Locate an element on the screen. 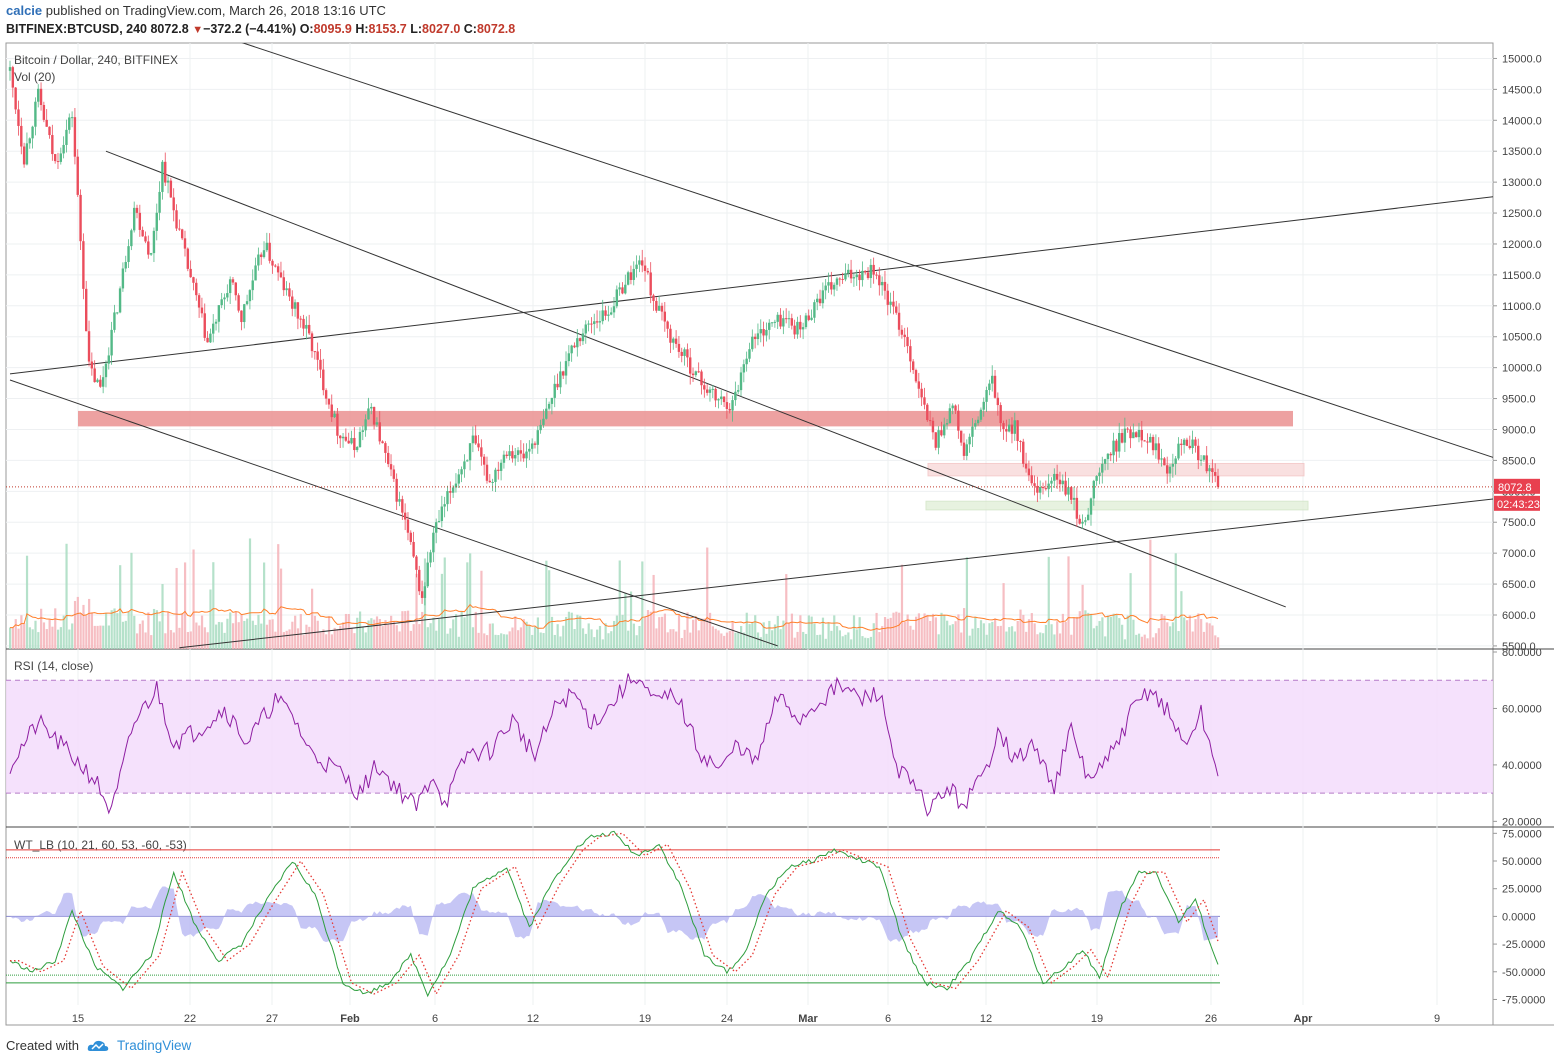  price-tick-label: 12000.0 is located at coordinates (1522, 245).